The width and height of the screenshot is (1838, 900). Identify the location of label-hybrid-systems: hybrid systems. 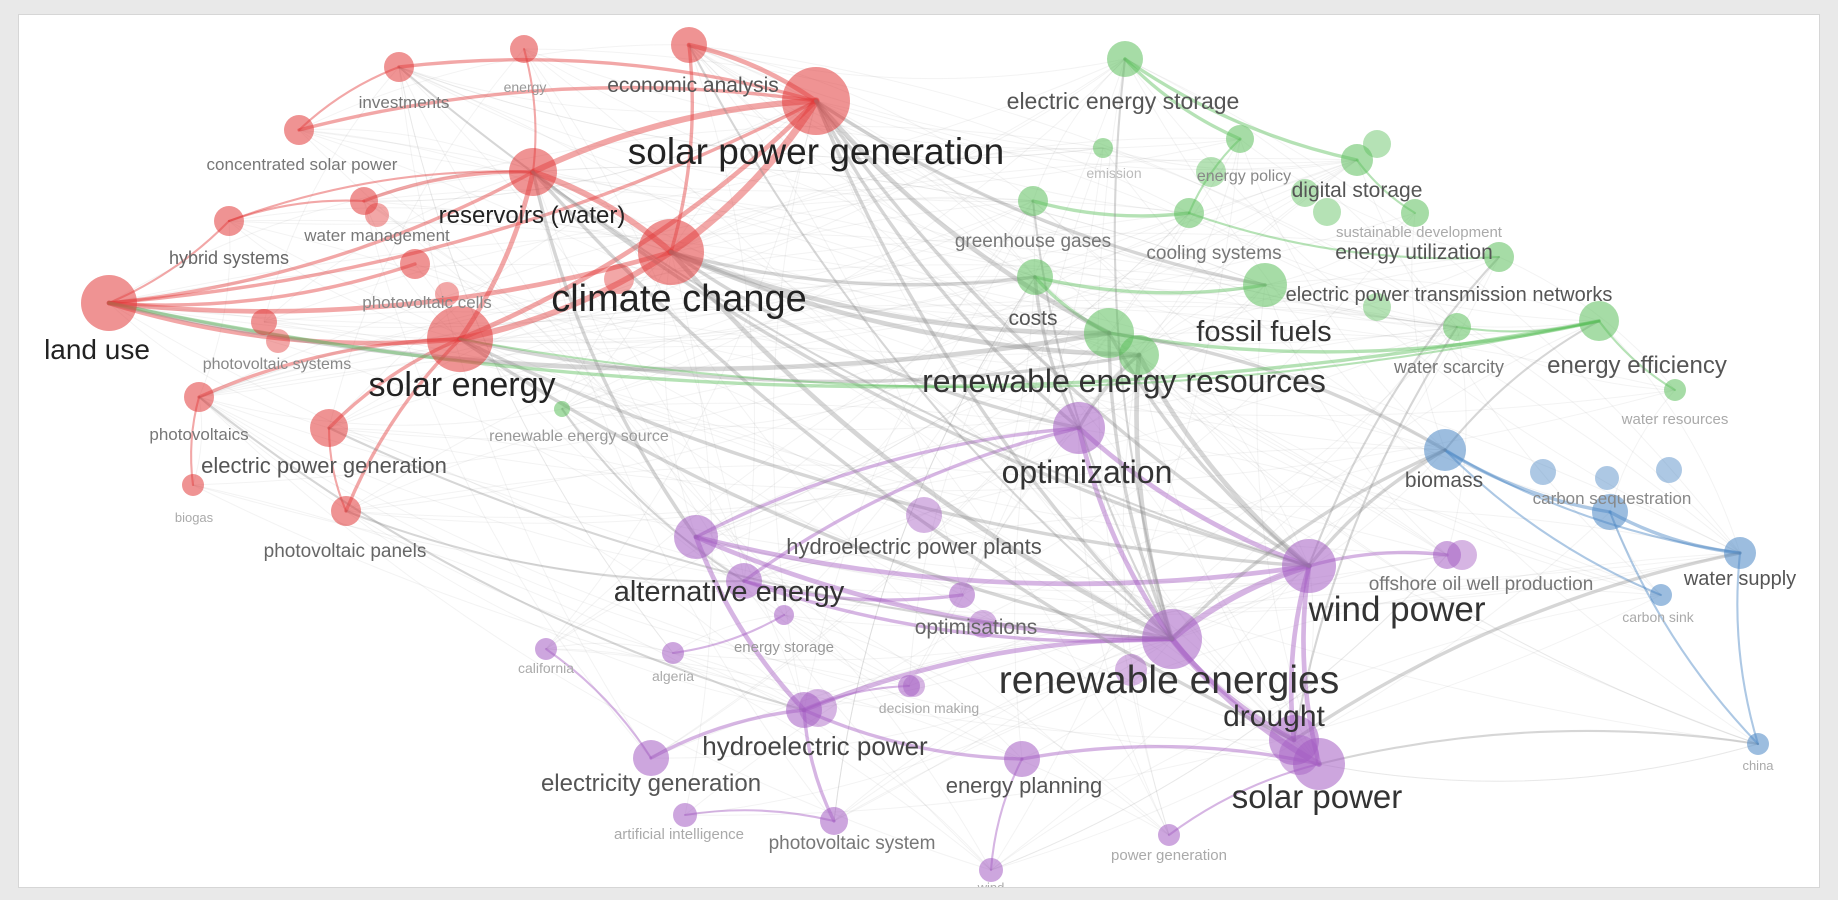
(229, 258).